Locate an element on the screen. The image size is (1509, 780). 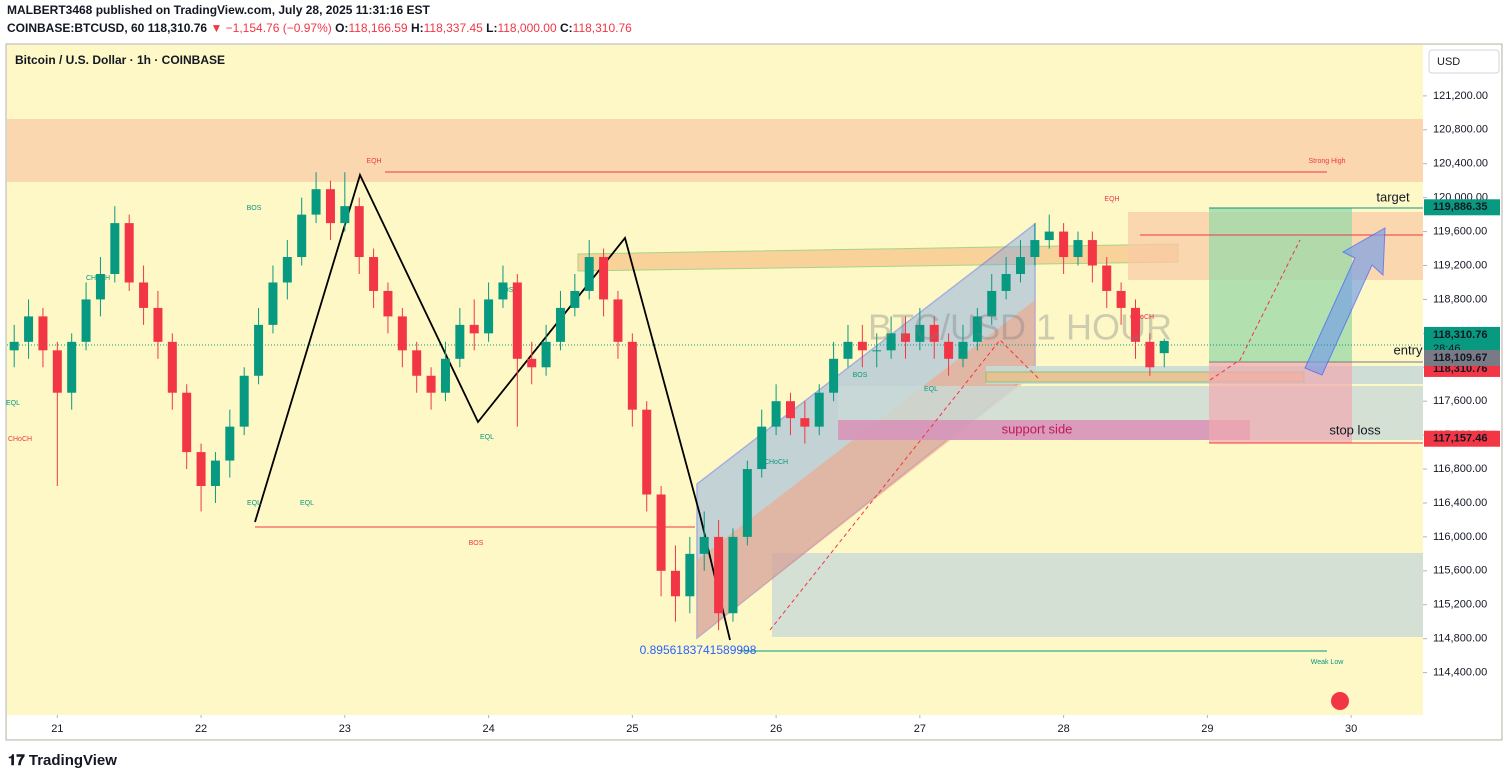
brand: TradingView is located at coordinates (73, 760).